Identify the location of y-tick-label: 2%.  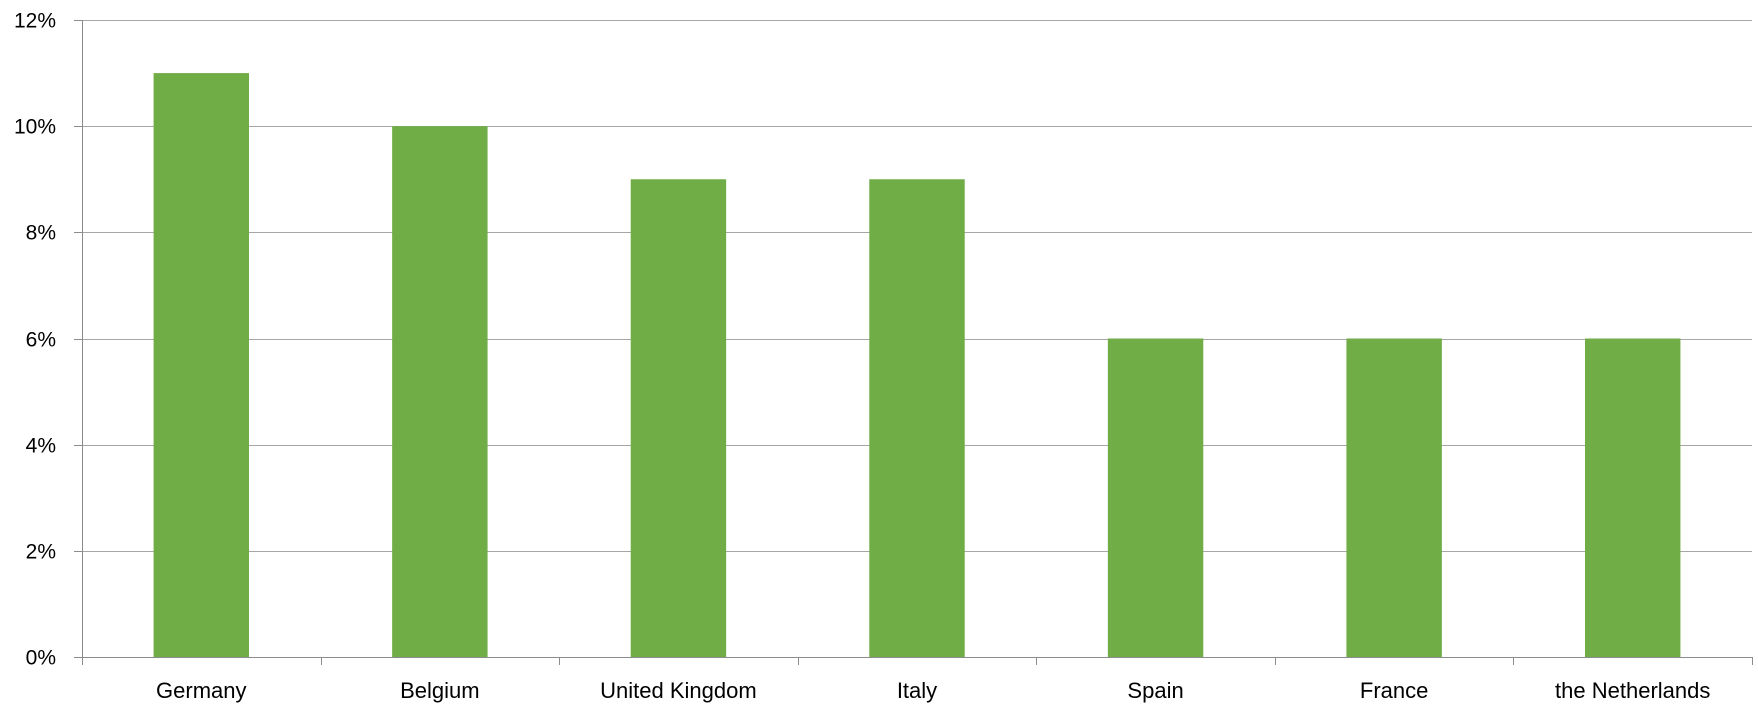
(41, 552).